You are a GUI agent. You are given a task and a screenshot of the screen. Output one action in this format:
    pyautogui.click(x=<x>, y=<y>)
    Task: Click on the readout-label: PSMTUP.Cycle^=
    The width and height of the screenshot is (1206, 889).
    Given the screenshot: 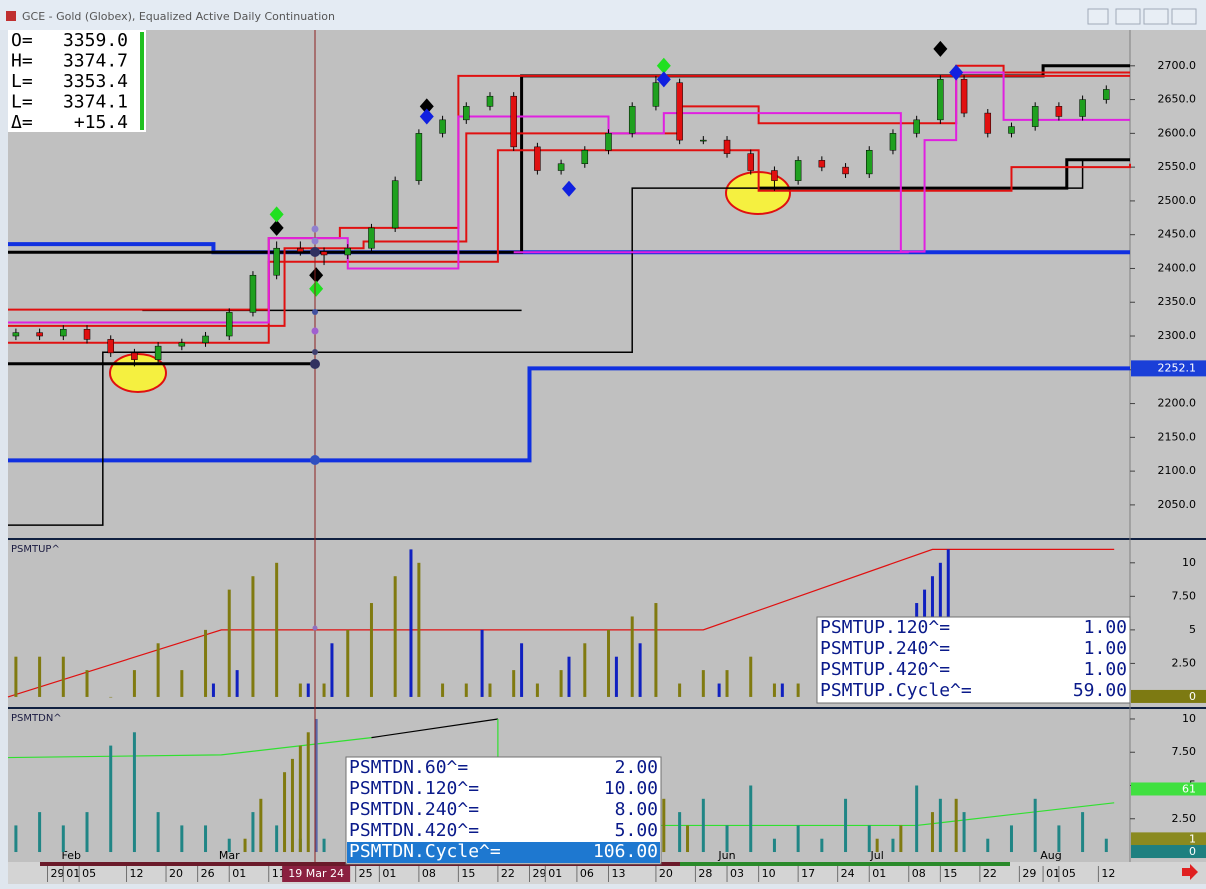 What is the action you would take?
    pyautogui.click(x=896, y=690)
    